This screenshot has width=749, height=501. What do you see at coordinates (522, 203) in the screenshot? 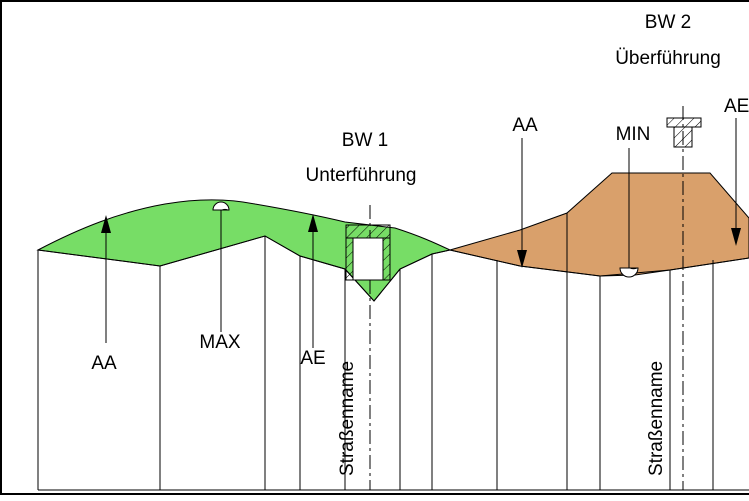
I see `aa-right-arrow-icon` at bounding box center [522, 203].